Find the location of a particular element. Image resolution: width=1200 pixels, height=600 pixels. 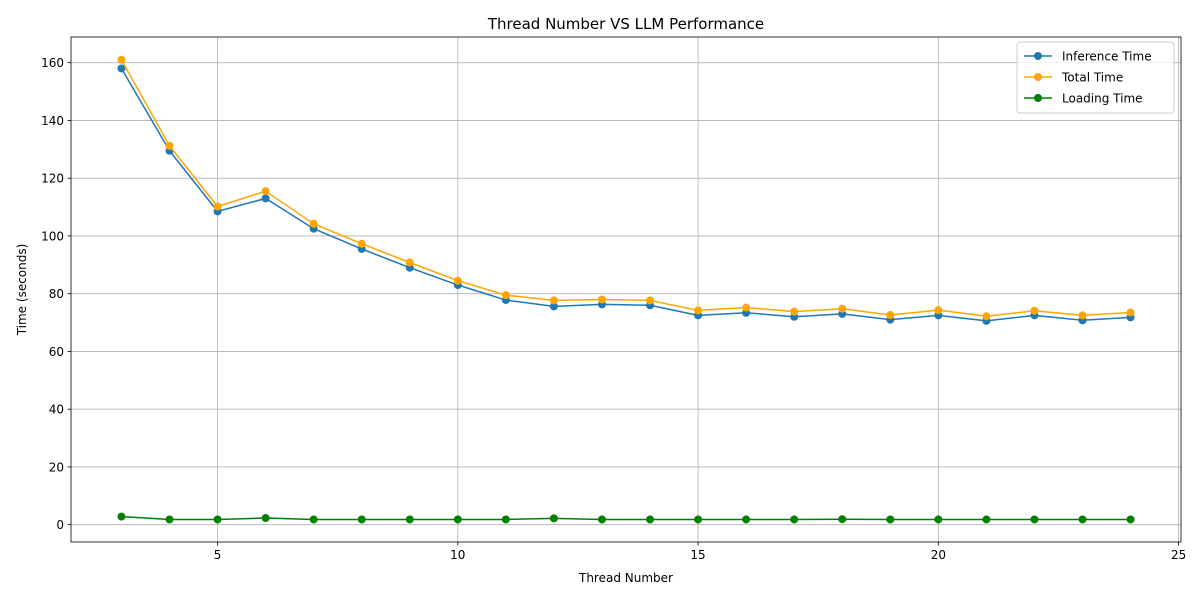

x-axis: 5 10 15 20 25 is located at coordinates (700, 552).